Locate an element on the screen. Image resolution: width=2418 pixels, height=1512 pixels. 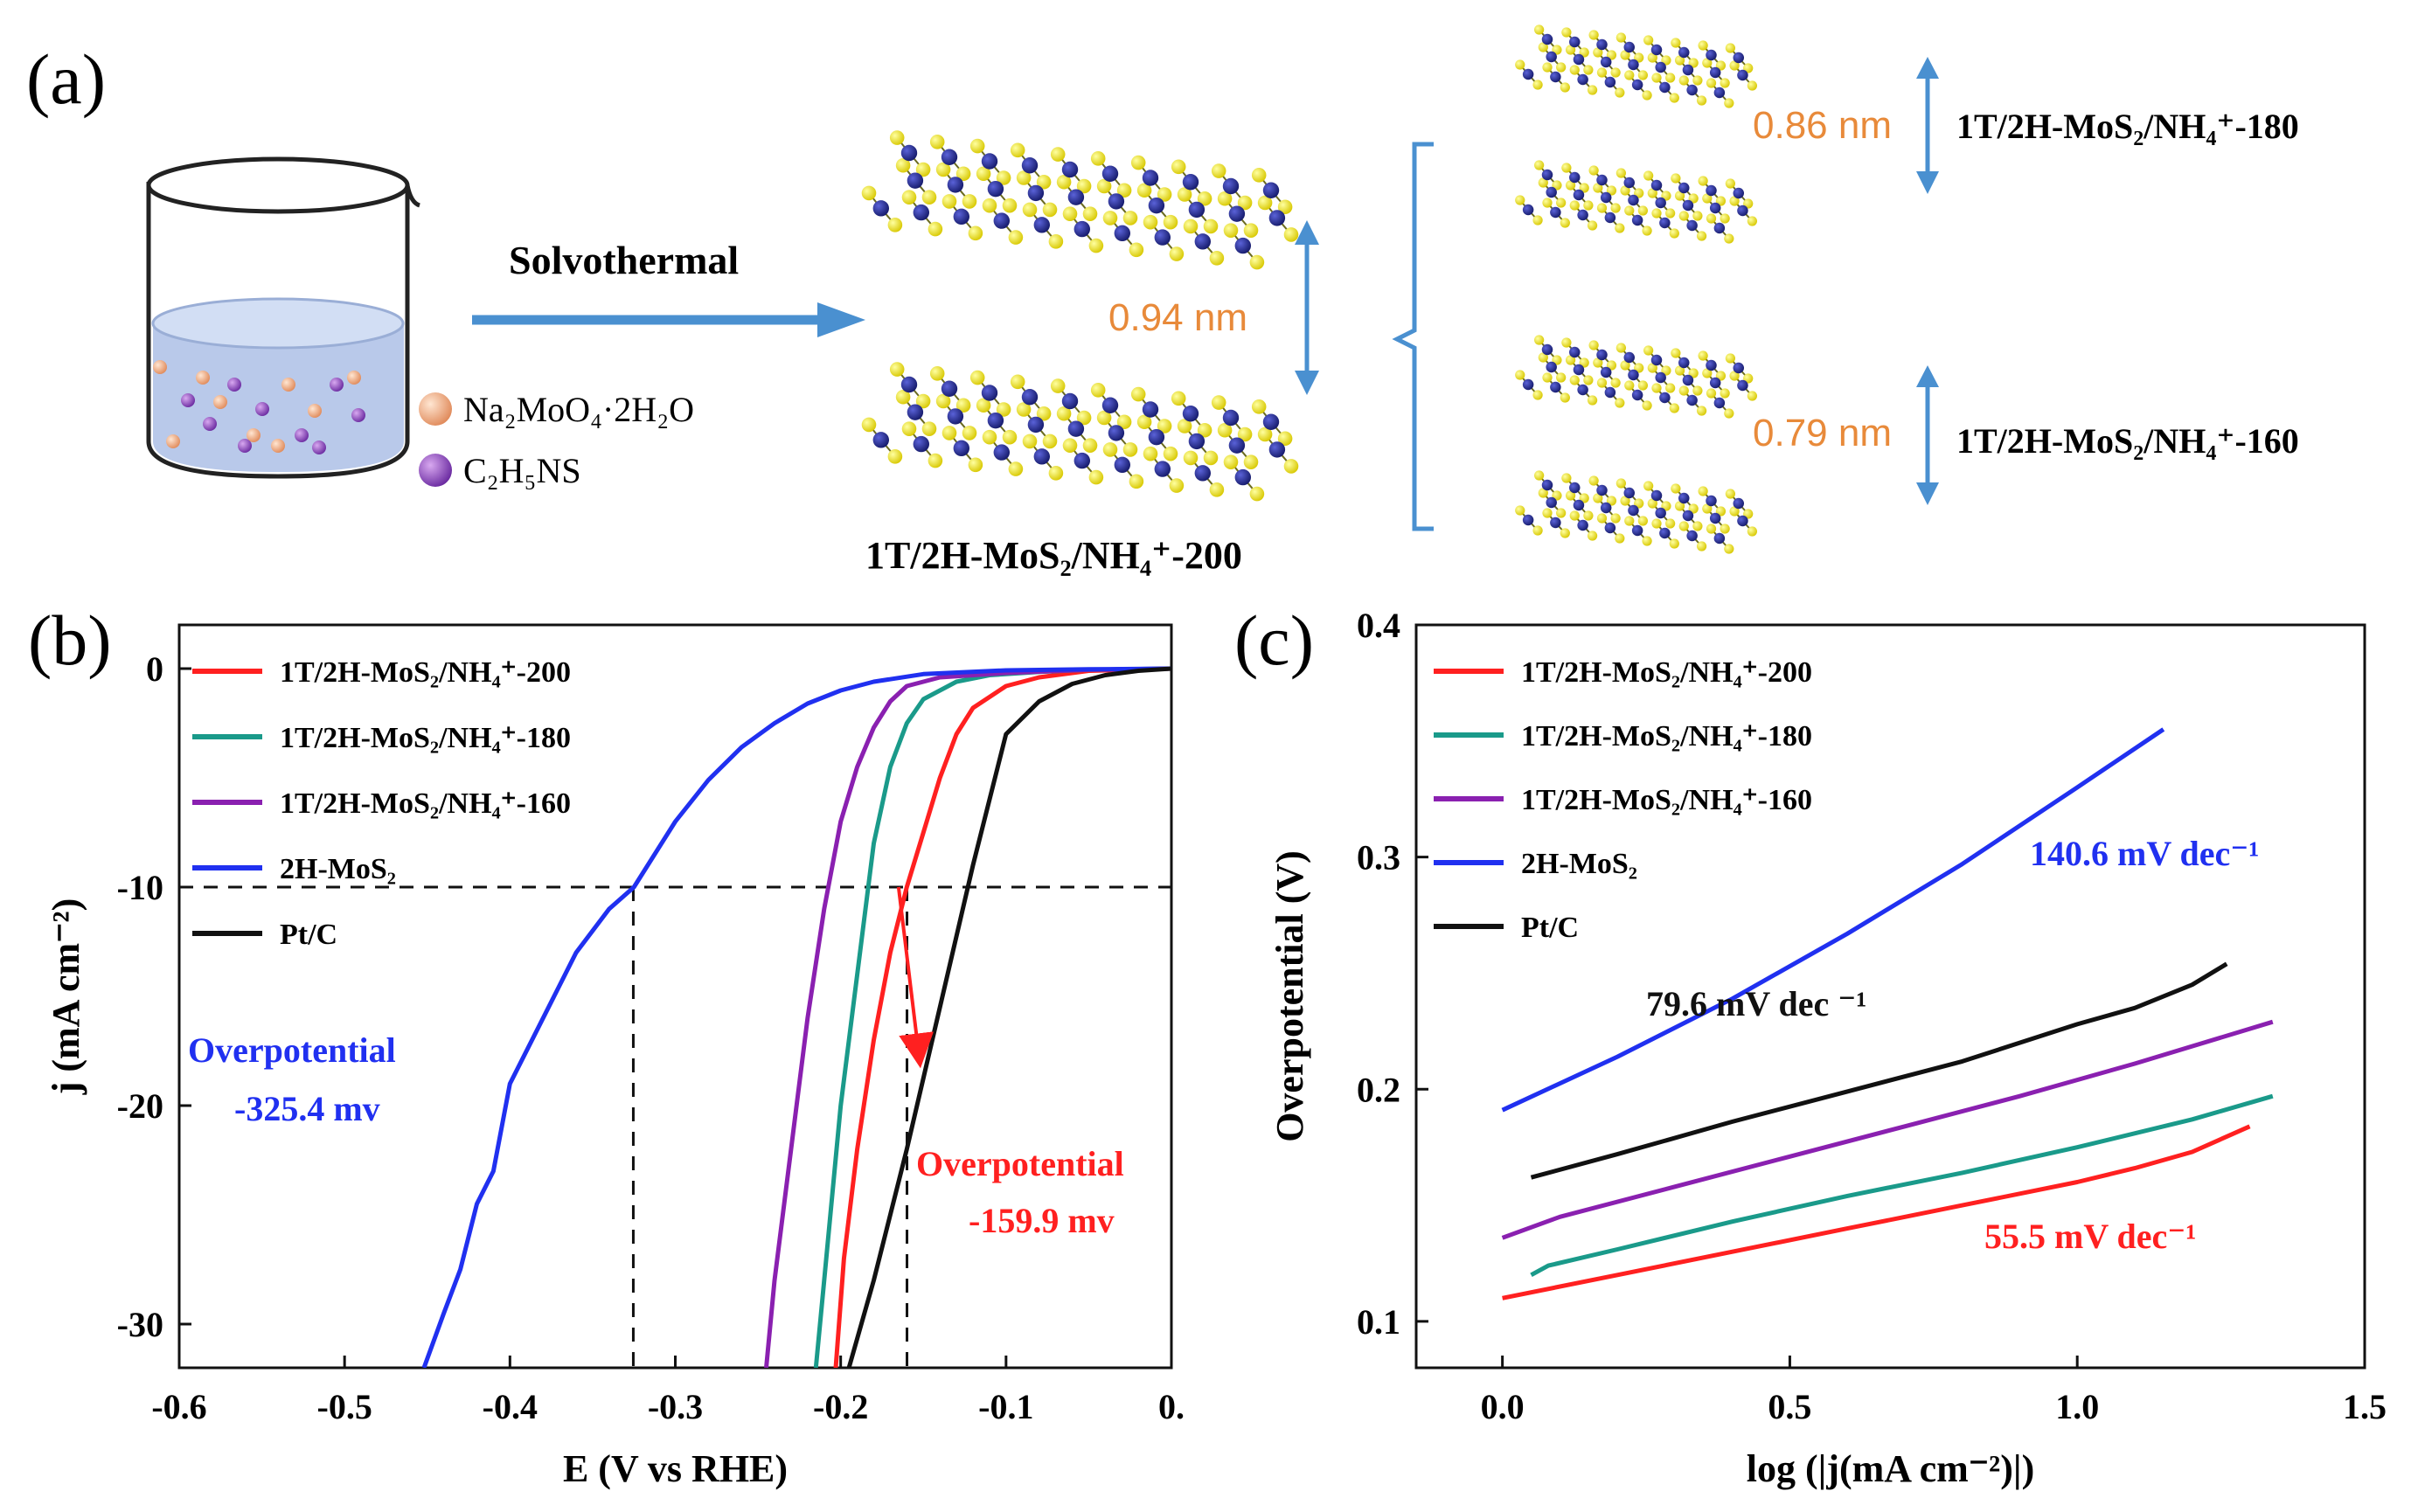
legend-label-1: 1T/2H-MoS₂/NH₄⁺-200 is located at coordinates (425, 672).